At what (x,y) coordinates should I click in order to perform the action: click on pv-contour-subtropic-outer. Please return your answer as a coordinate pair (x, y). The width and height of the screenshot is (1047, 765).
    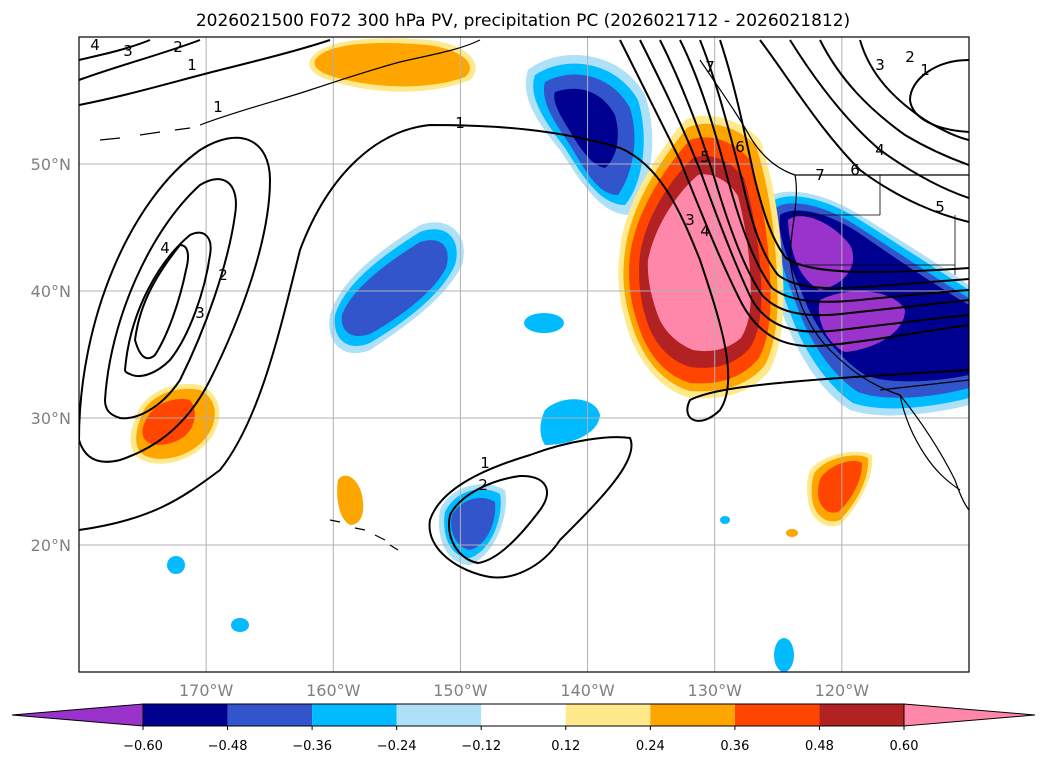
    Looking at the image, I should click on (530, 507).